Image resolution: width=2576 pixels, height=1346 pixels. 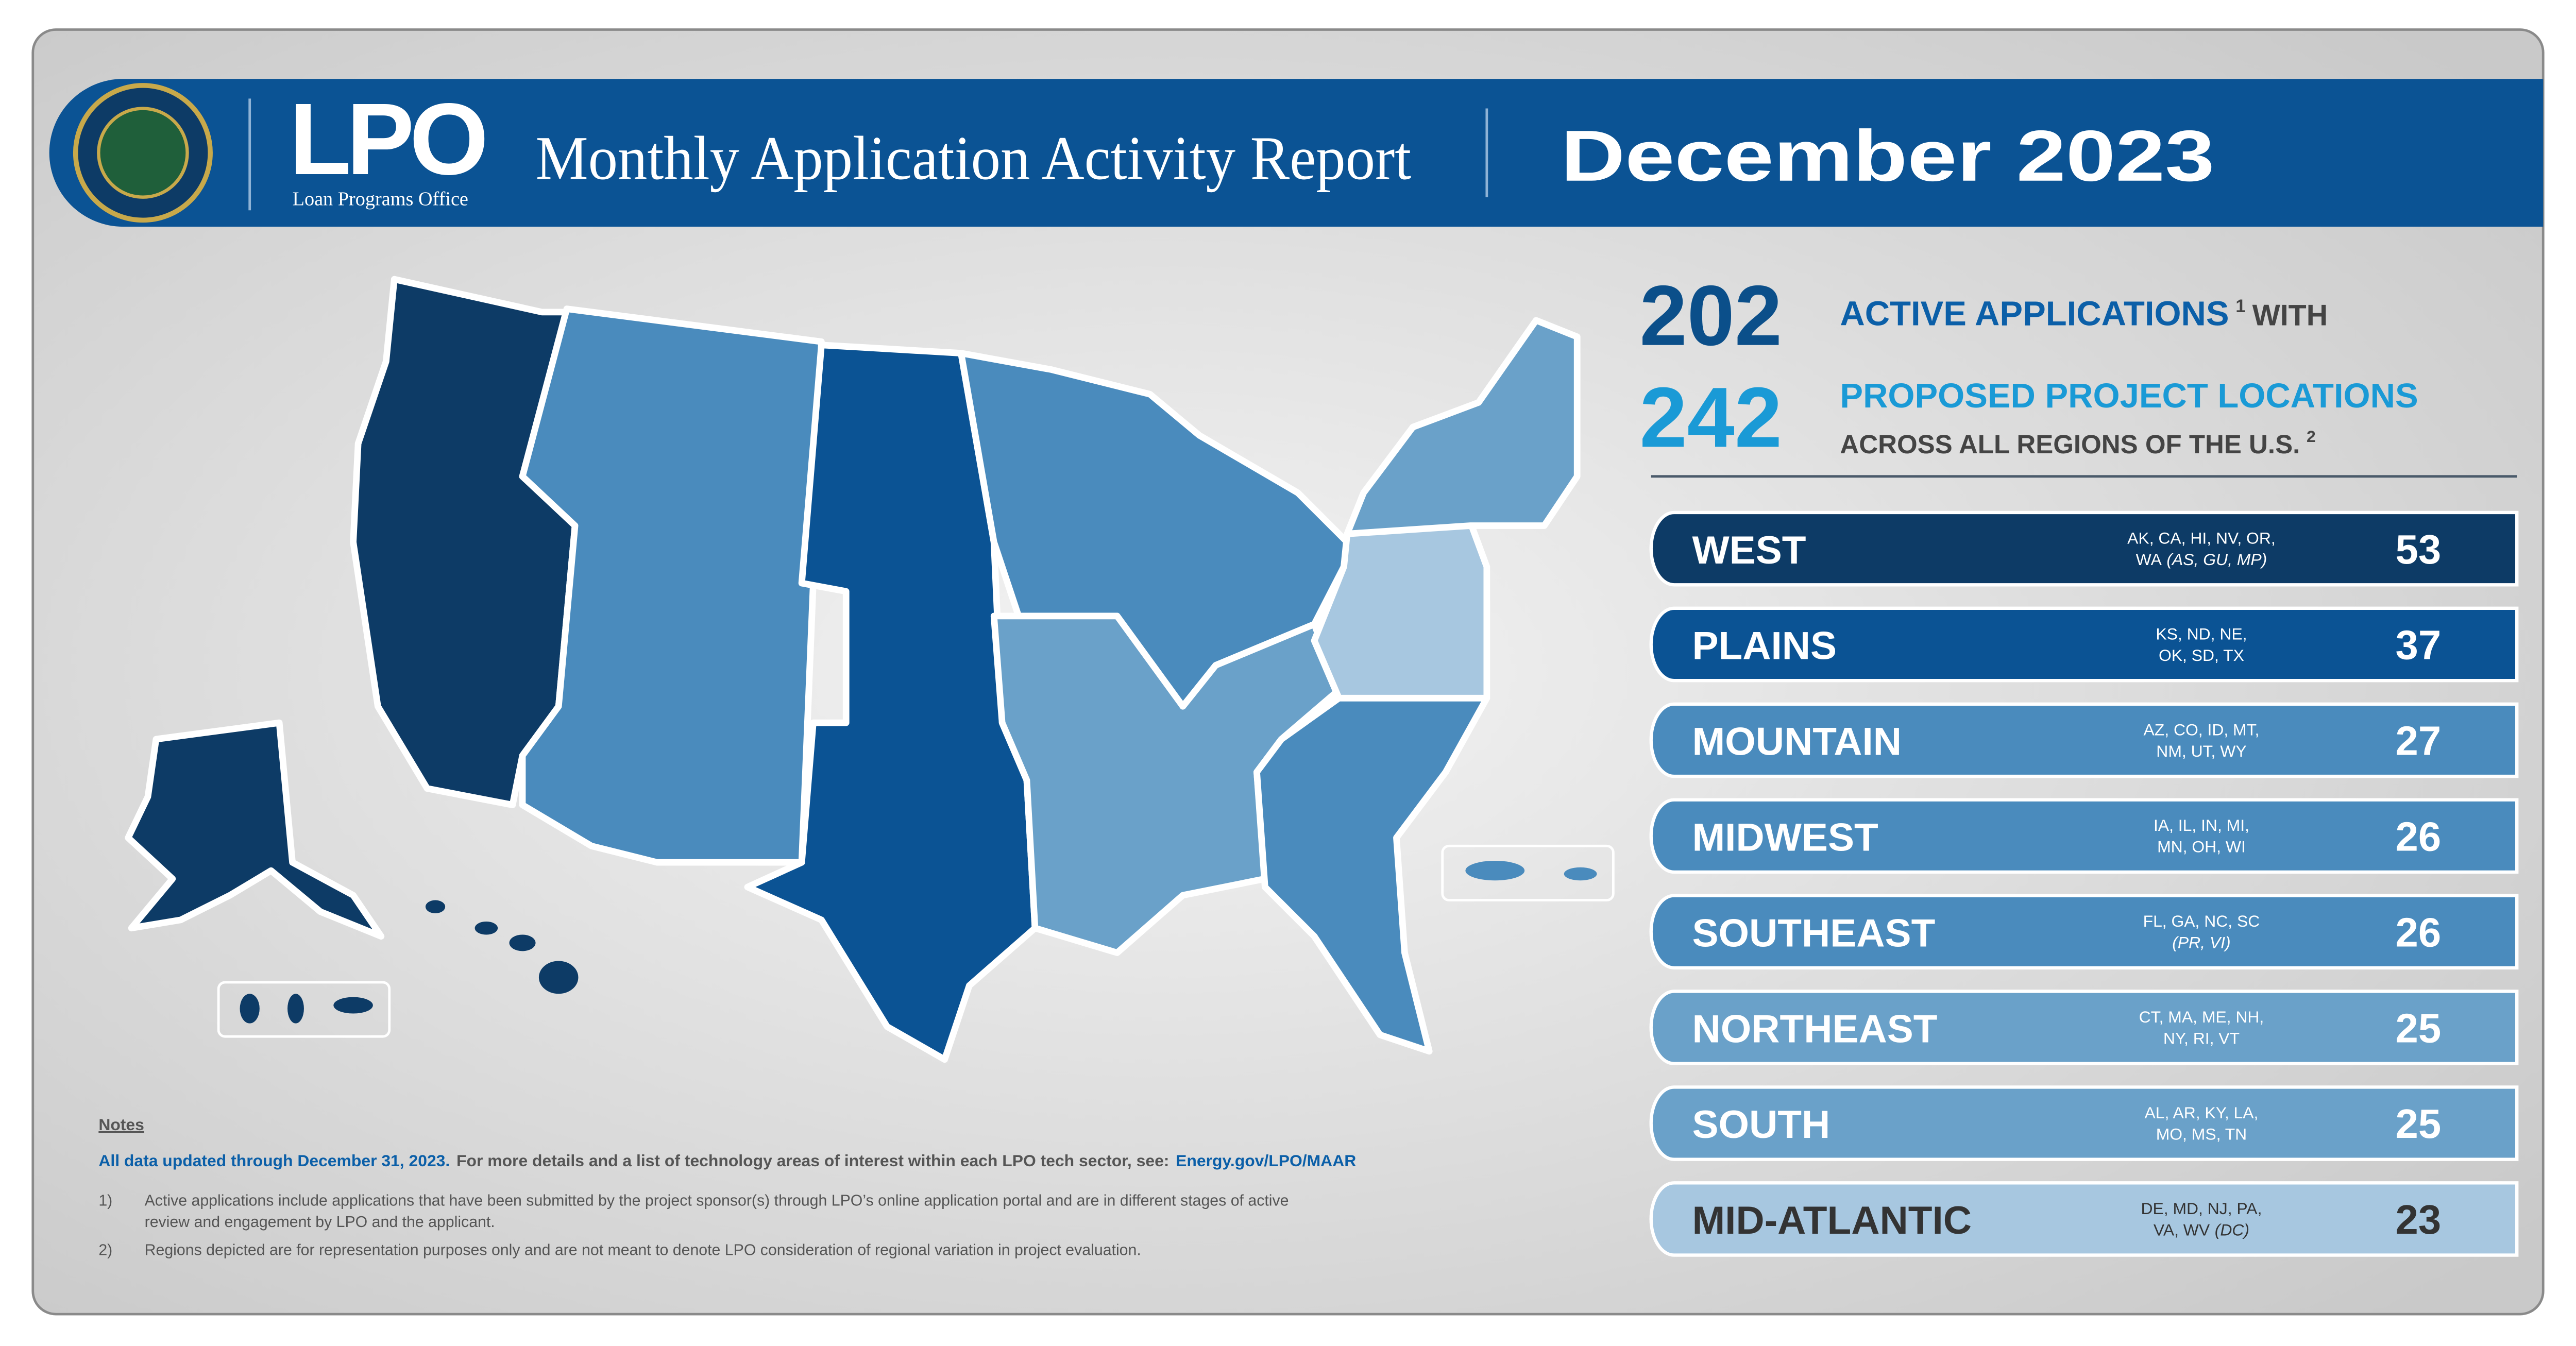 I want to click on footnote-marker: 2), so click(x=105, y=1249).